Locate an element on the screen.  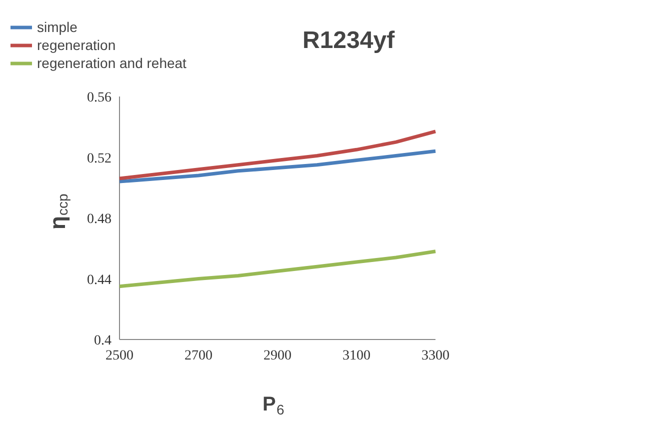
y-axis-title: ηccp is located at coordinates (57, 212).